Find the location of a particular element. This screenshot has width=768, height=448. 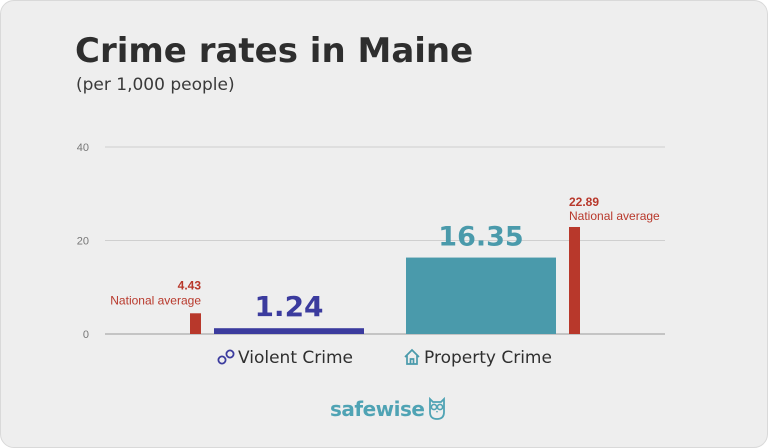

bar-value-label: 1.24 is located at coordinates (288, 306).